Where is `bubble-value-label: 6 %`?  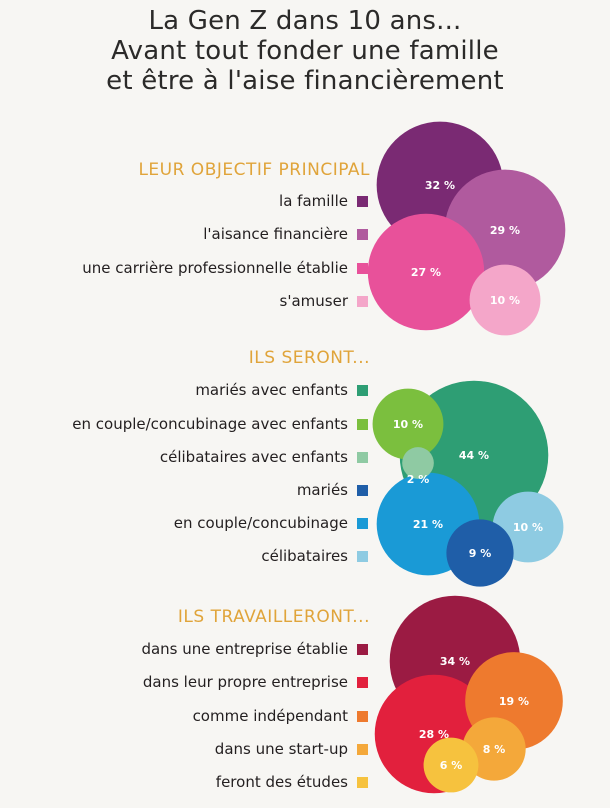
bubble-value-label: 6 % is located at coordinates (451, 765).